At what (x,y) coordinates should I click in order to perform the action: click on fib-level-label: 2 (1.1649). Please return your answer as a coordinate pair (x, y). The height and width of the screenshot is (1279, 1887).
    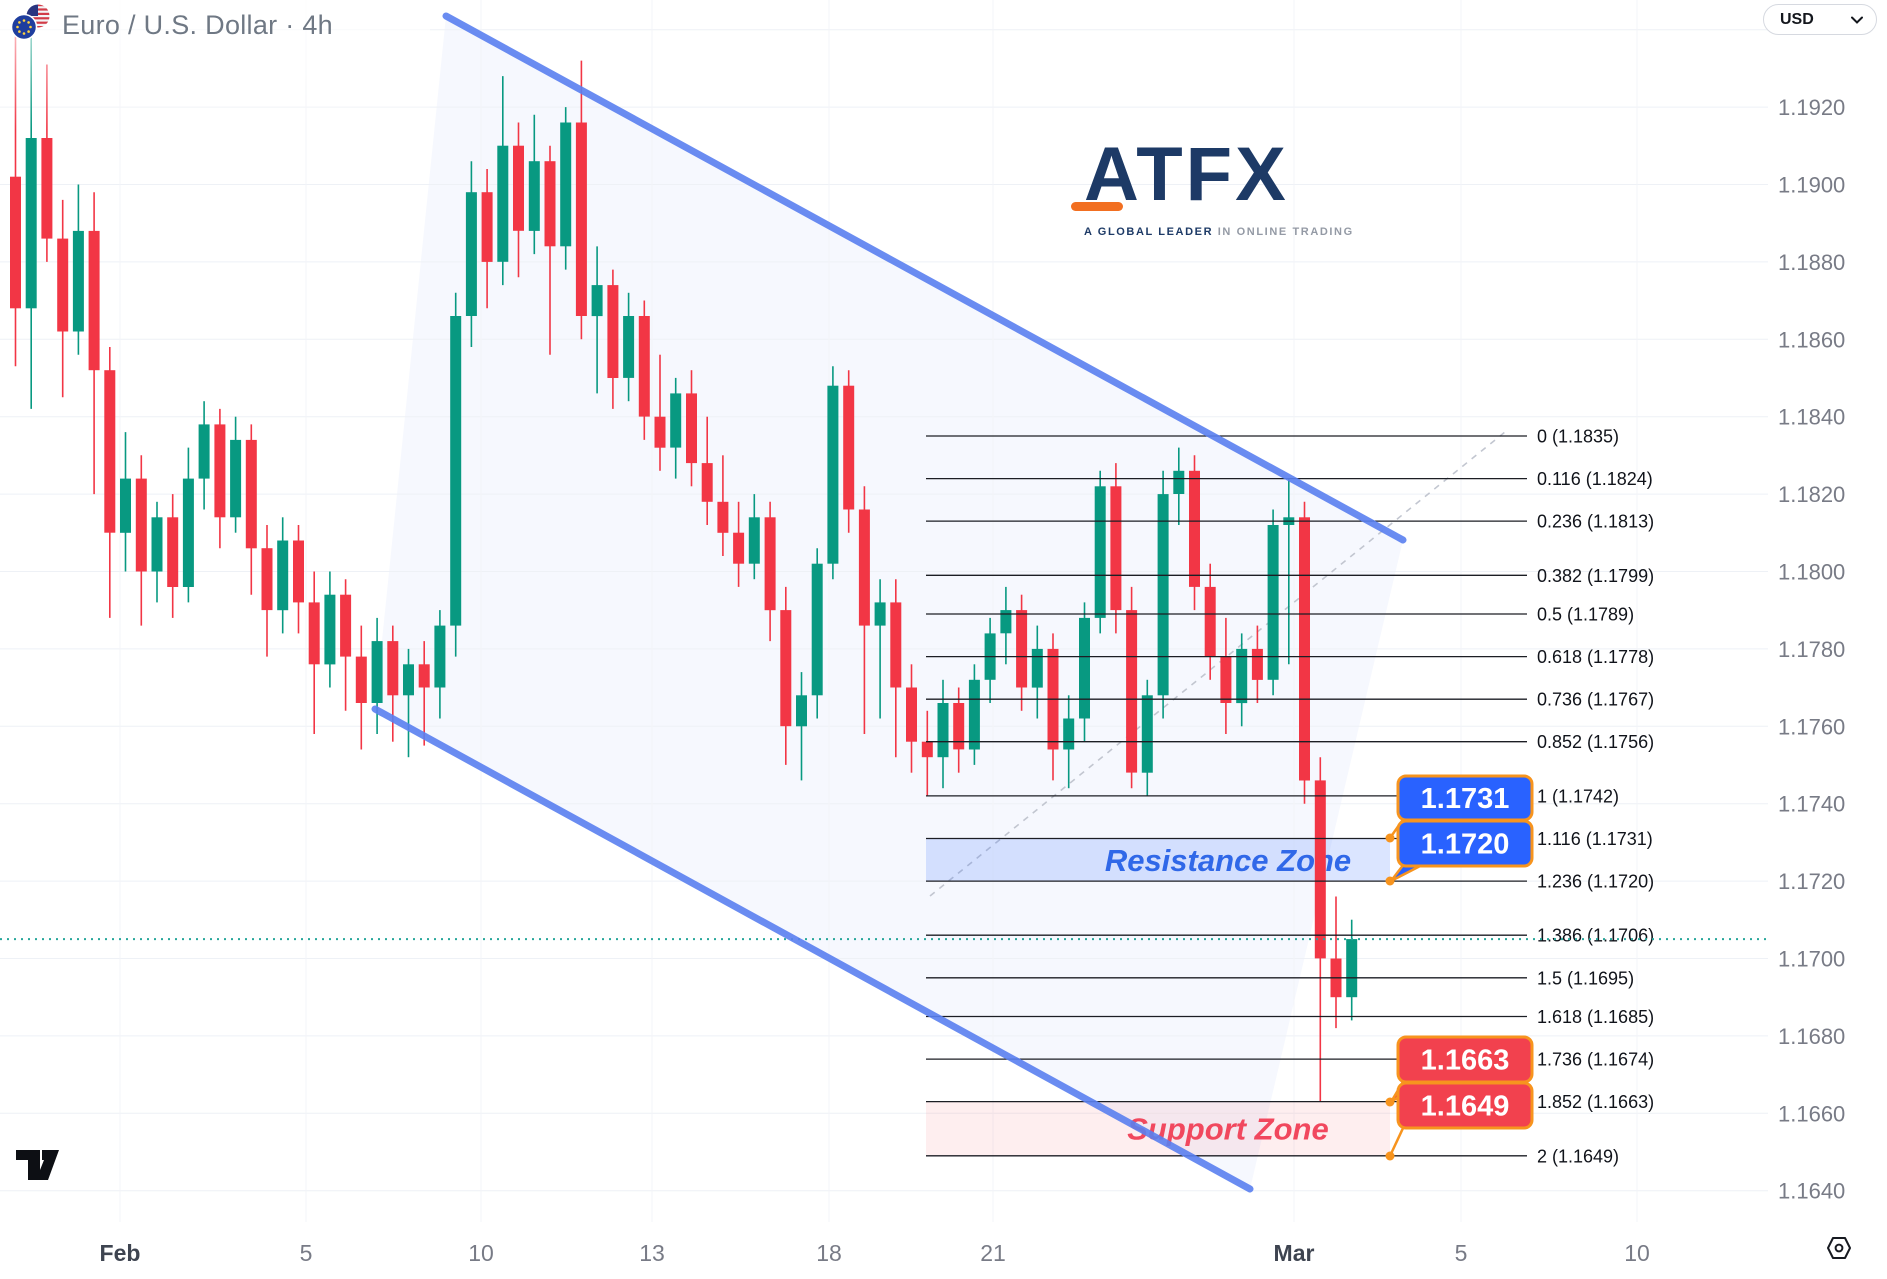
    Looking at the image, I should click on (1578, 1156).